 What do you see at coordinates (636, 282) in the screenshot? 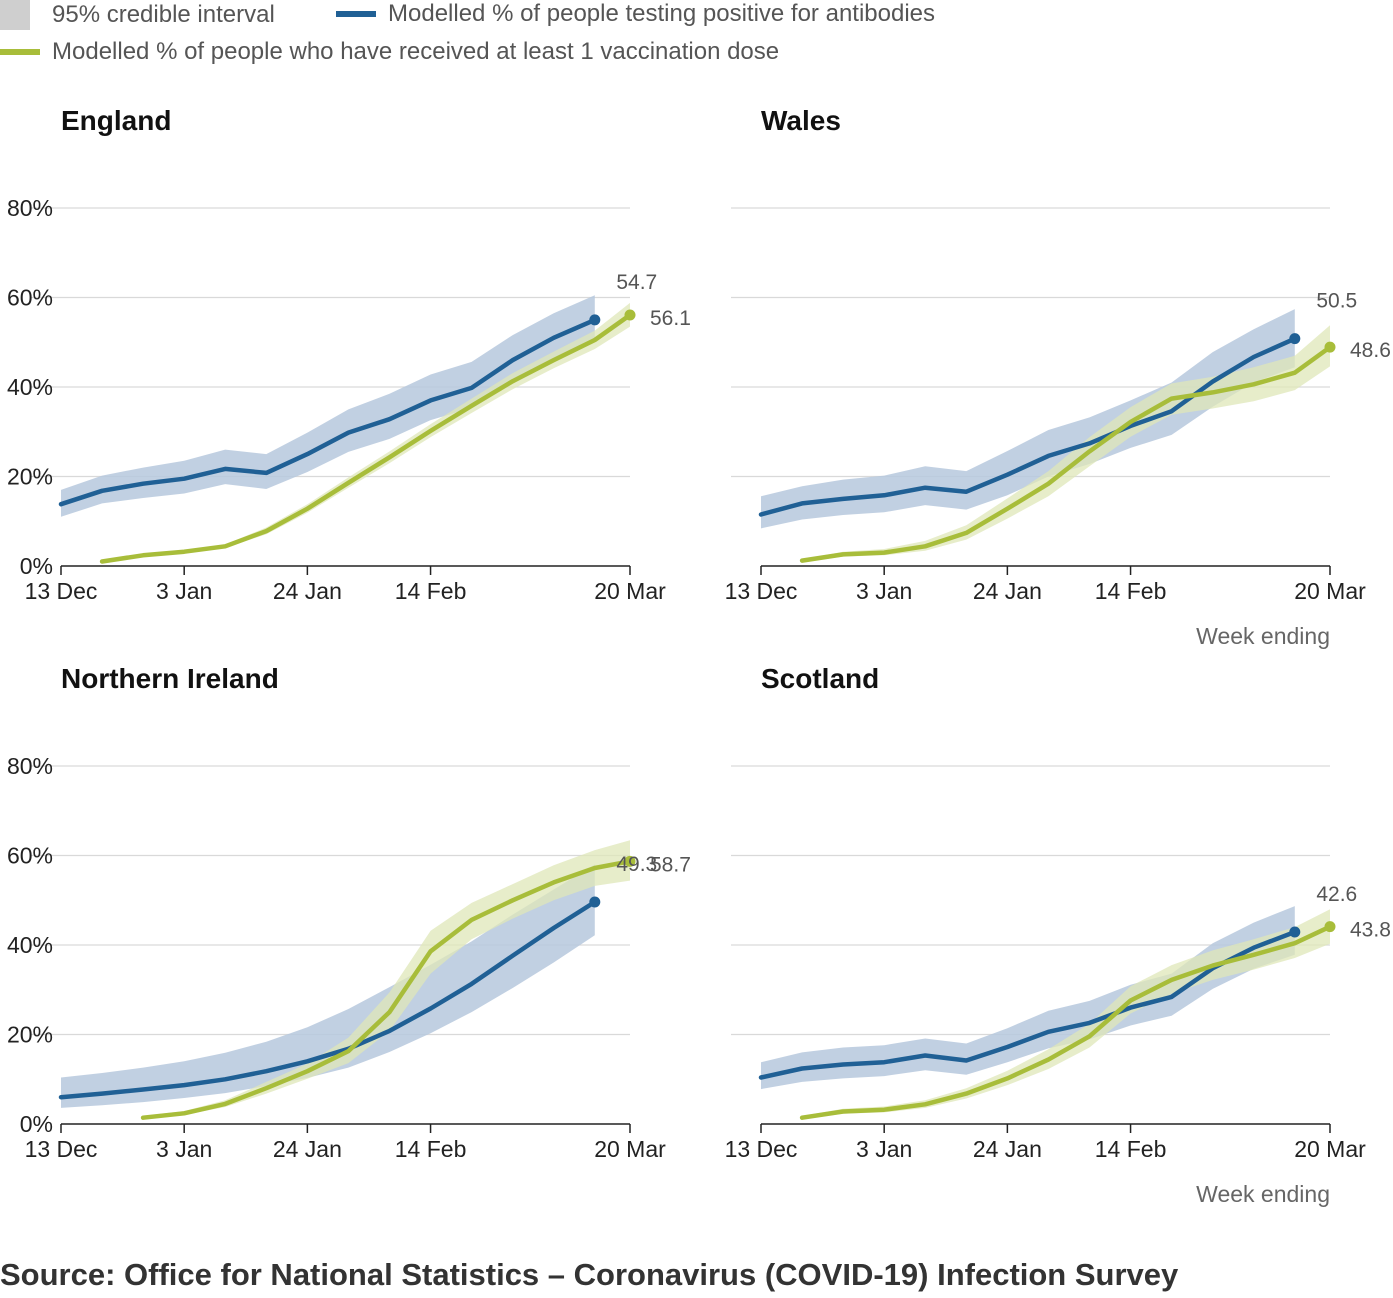
I see `antibody-end-label: 54.7` at bounding box center [636, 282].